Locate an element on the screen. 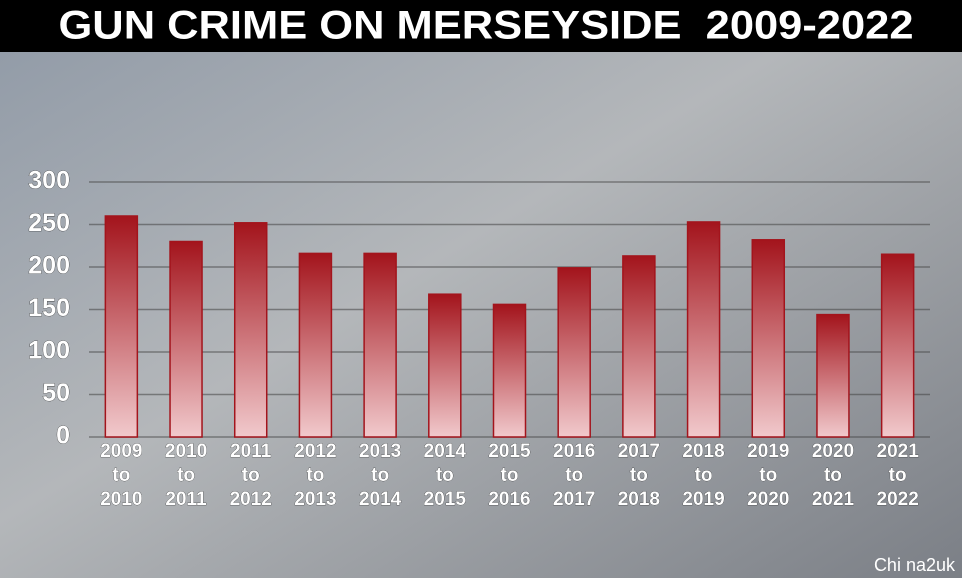 This screenshot has height=578, width=962. x-tick-label: 2019 to 2020 is located at coordinates (768, 475).